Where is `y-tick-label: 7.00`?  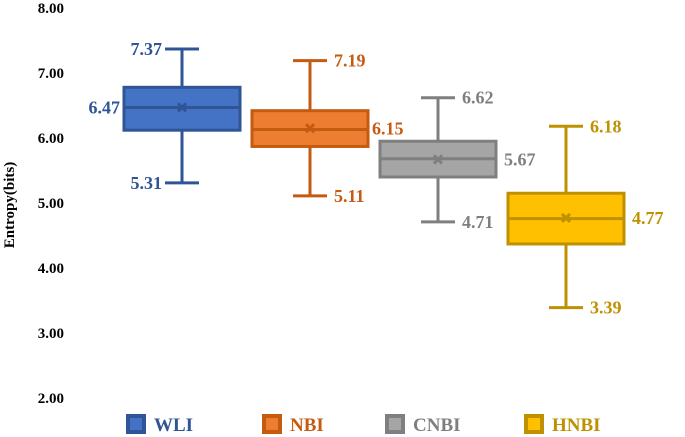 y-tick-label: 7.00 is located at coordinates (51, 74).